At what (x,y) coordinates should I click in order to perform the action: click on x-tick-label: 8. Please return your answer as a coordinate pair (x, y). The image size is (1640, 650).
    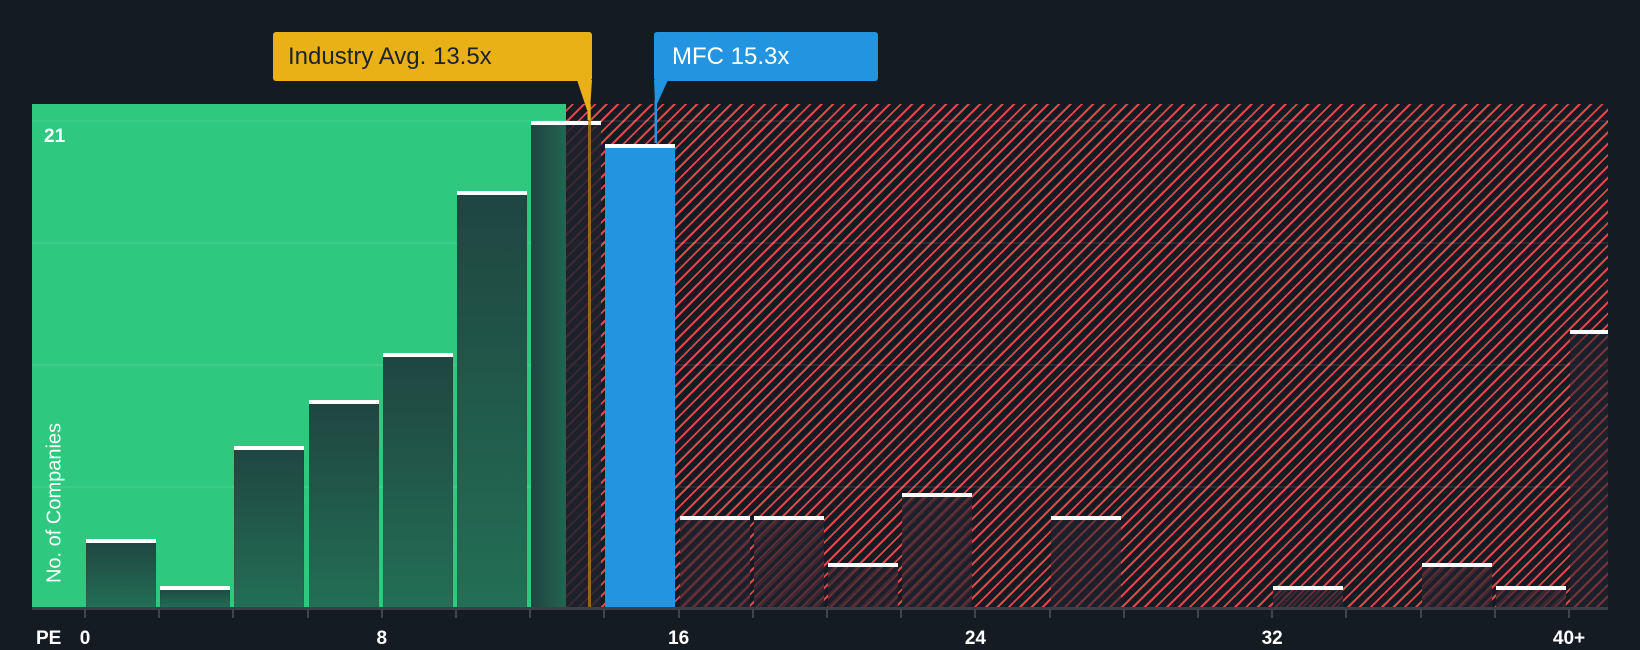
    Looking at the image, I should click on (382, 638).